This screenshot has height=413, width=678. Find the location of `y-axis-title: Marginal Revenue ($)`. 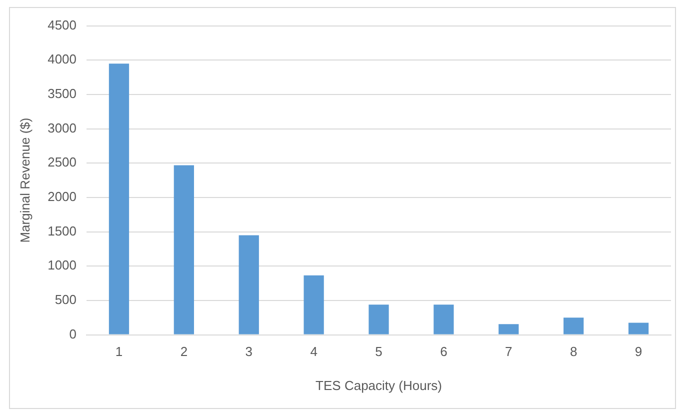

y-axis-title: Marginal Revenue ($) is located at coordinates (24, 180).